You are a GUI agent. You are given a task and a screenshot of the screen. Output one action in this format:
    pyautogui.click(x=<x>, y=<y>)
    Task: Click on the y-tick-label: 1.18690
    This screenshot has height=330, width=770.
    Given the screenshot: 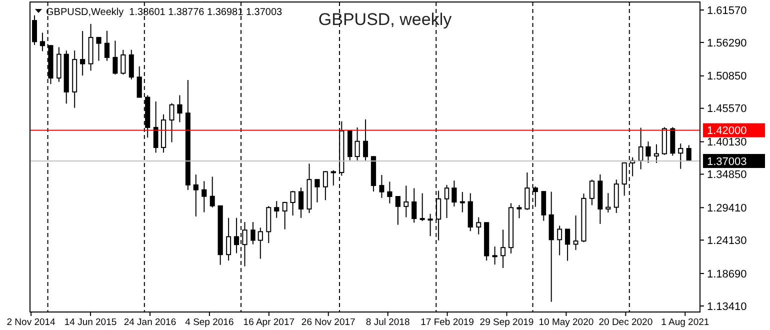 What is the action you would take?
    pyautogui.click(x=727, y=274)
    